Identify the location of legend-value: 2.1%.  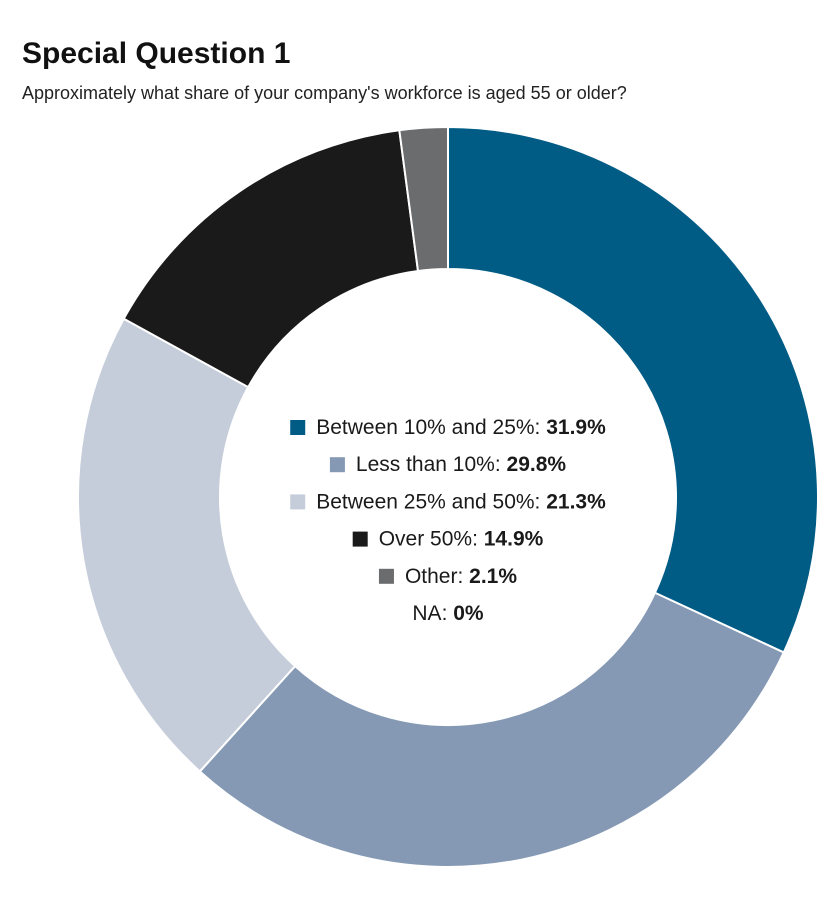
(493, 575).